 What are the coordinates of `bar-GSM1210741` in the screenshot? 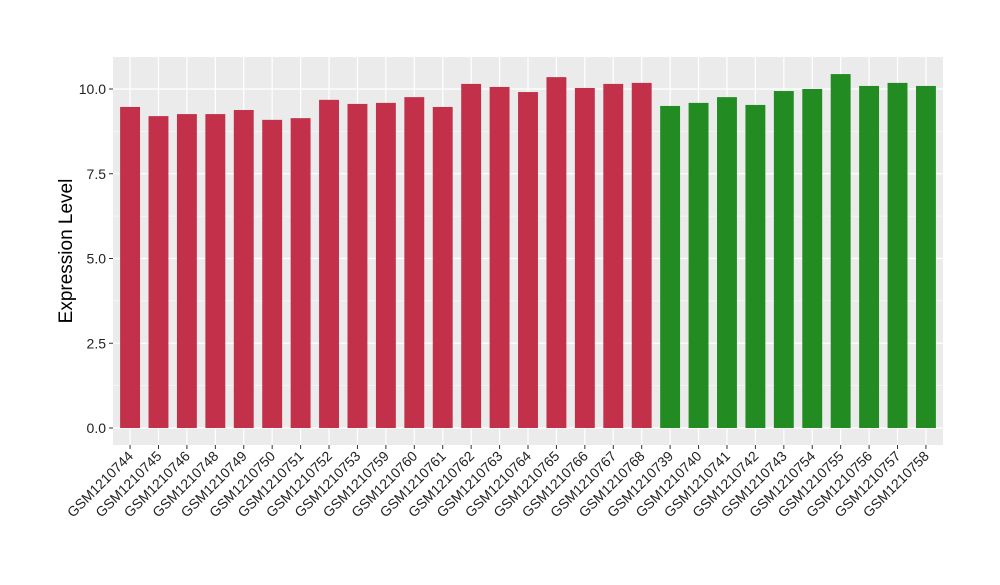 It's located at (727, 263).